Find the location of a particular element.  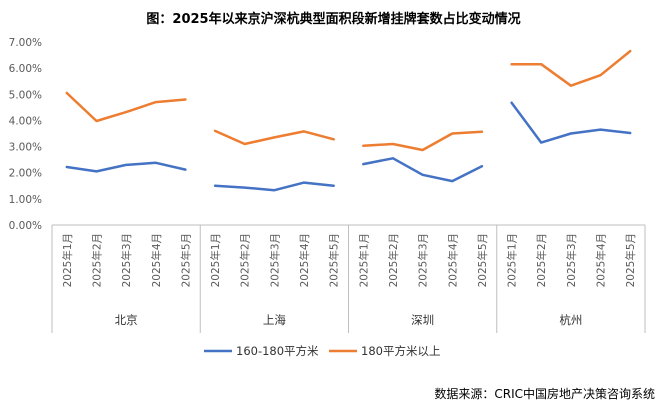

chart-title: 图：2025年以来京沪深杭典型面积段新增挂牌套数占比变动情况 is located at coordinates (333, 19).